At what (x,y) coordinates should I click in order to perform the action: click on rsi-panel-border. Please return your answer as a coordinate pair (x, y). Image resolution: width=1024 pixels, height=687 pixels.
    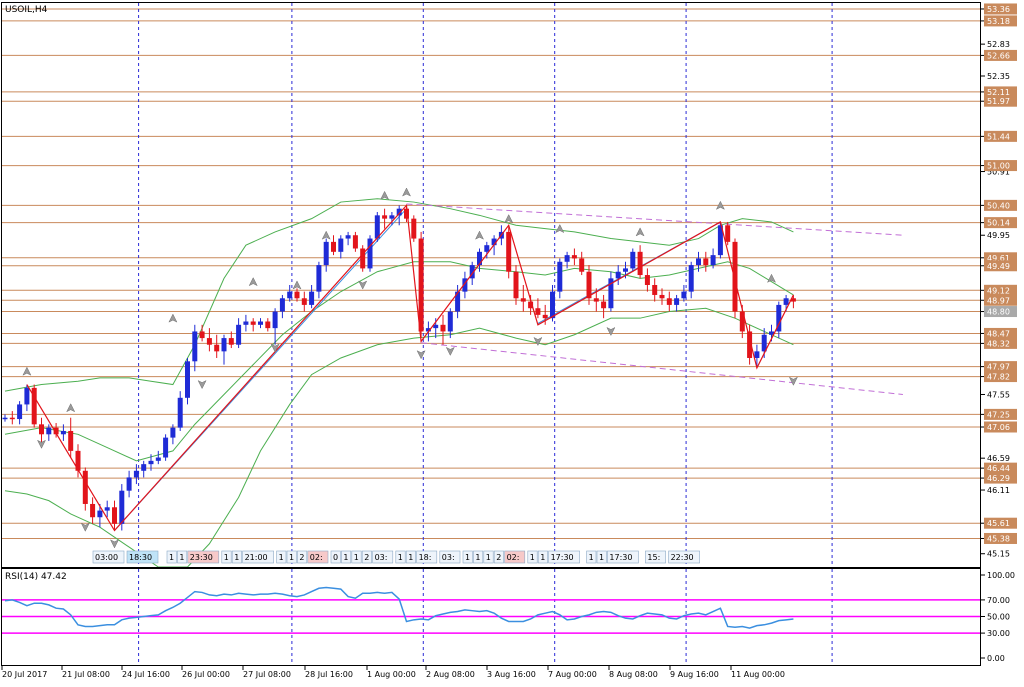
    Looking at the image, I should click on (491, 617).